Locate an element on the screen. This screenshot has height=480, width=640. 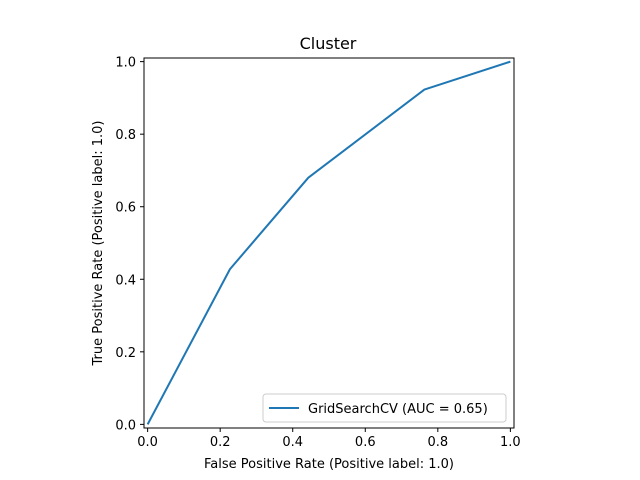
x-tick-label: 1.0 is located at coordinates (510, 442).